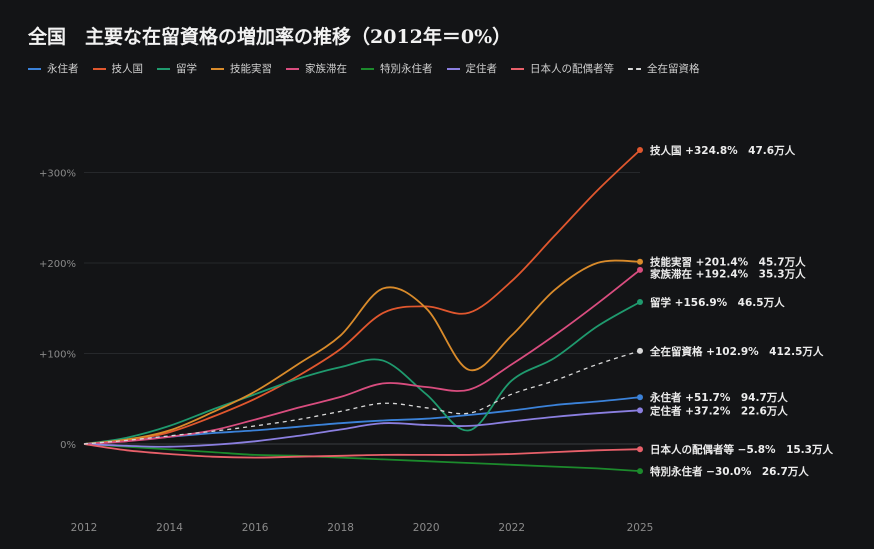 The height and width of the screenshot is (549, 874). What do you see at coordinates (326, 69) in the screenshot?
I see `legend-label: 家族滞在` at bounding box center [326, 69].